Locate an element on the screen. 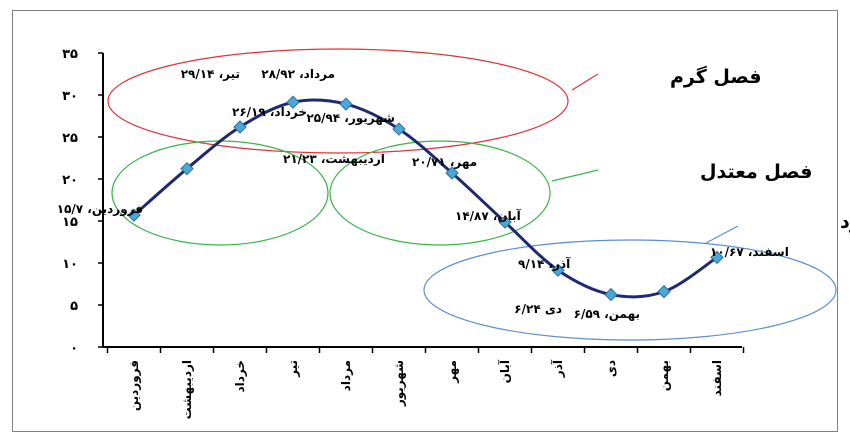 The width and height of the screenshot is (850, 440). y-tick-label: ۰ is located at coordinates (74, 348).